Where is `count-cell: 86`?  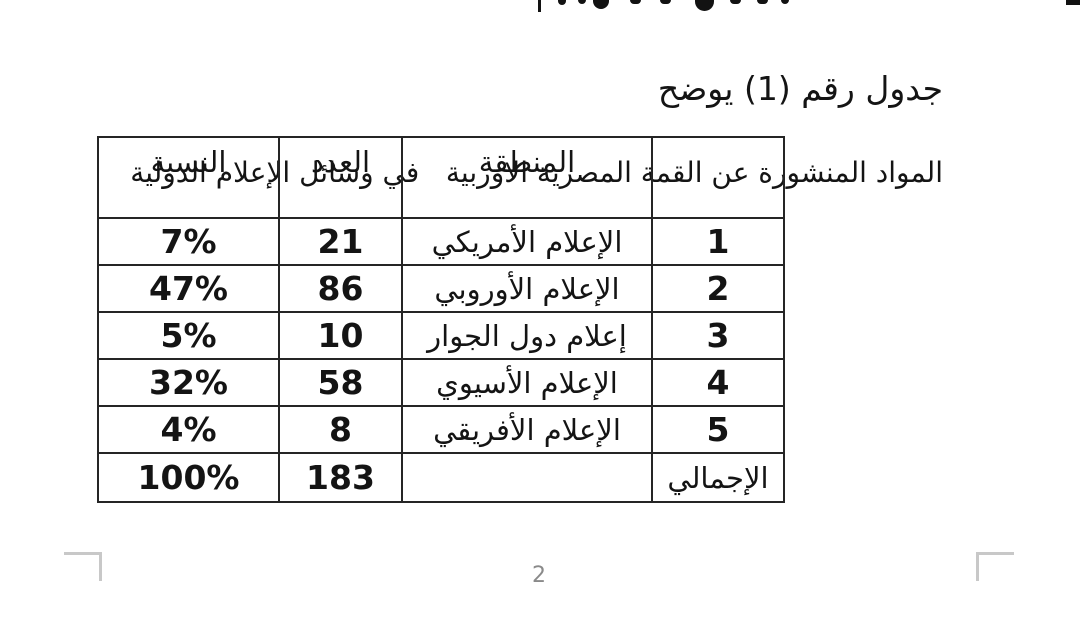 count-cell: 86 is located at coordinates (340, 288).